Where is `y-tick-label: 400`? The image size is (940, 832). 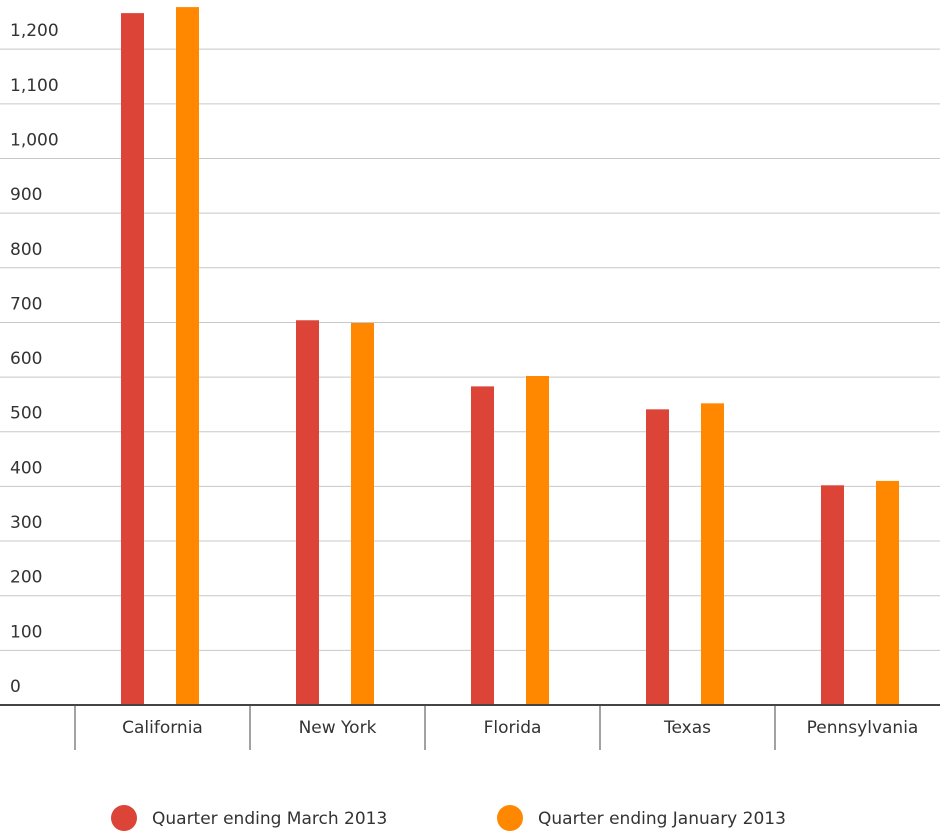 y-tick-label: 400 is located at coordinates (26, 468).